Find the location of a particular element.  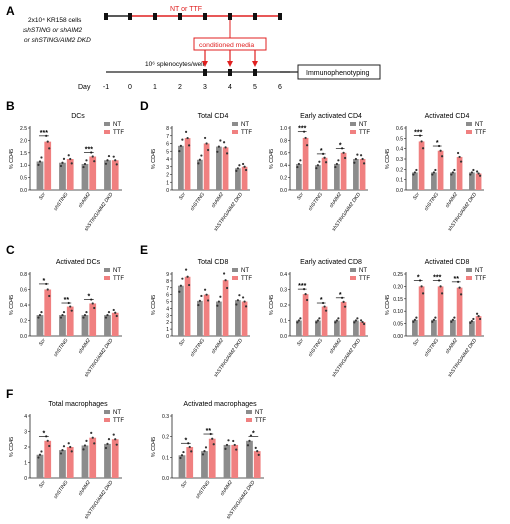

y-tick-label: 0 is located at coordinates (167, 337).